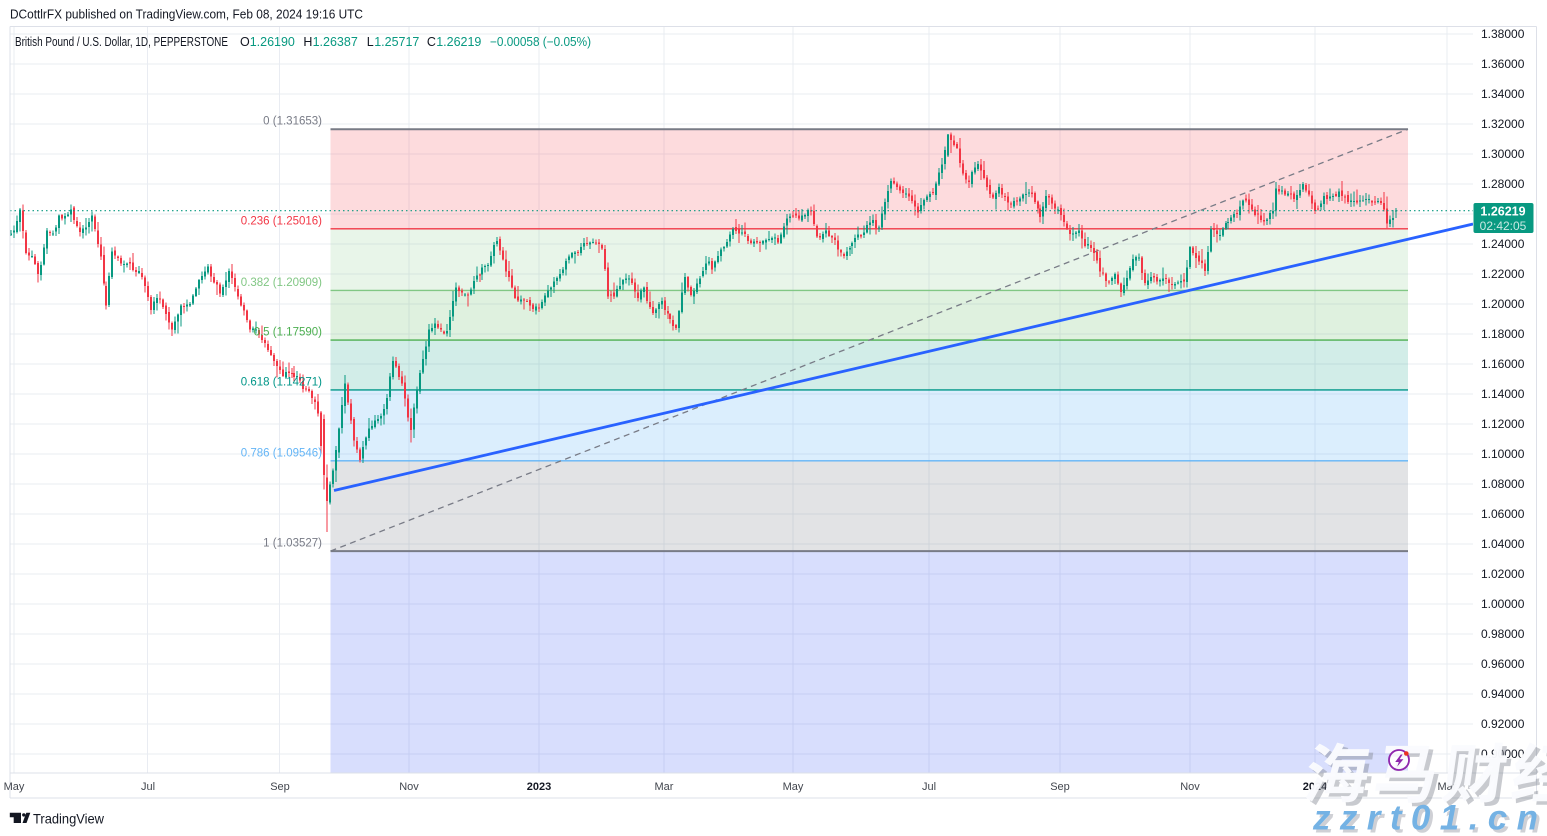  What do you see at coordinates (1503, 454) in the screenshot?
I see `svg-text: 1.10000` at bounding box center [1503, 454].